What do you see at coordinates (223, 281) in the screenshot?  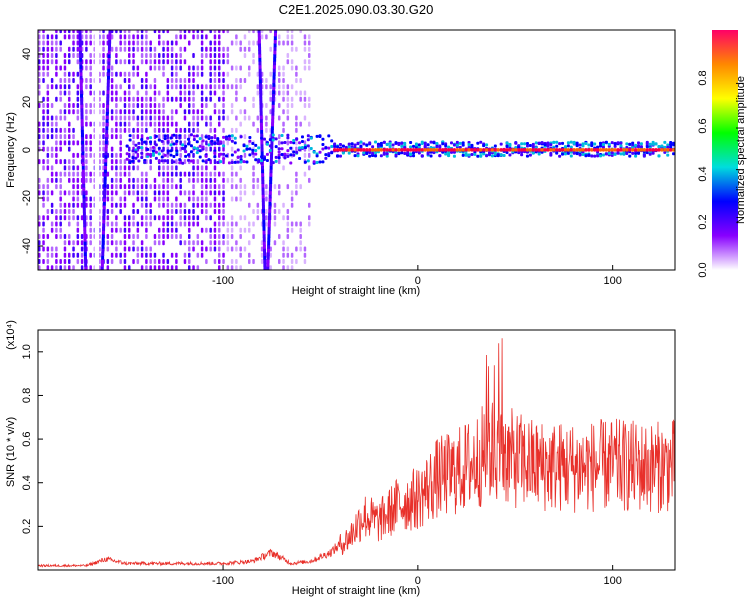 I see `spectrogram-xtick-label: -100` at bounding box center [223, 281].